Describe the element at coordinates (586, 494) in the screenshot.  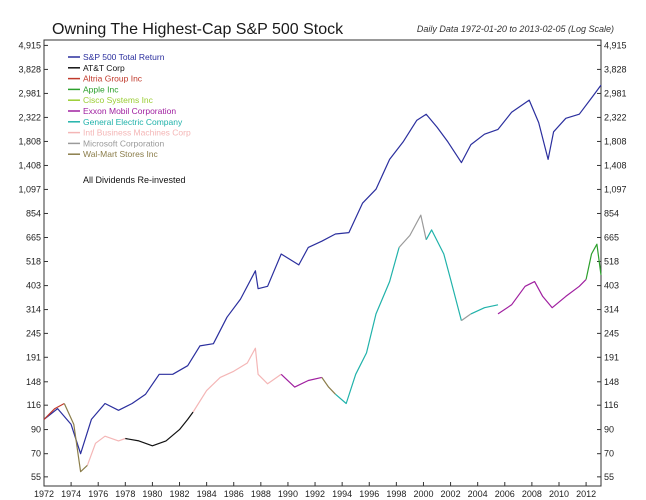
I see `x-tick-label: 2012` at that location.